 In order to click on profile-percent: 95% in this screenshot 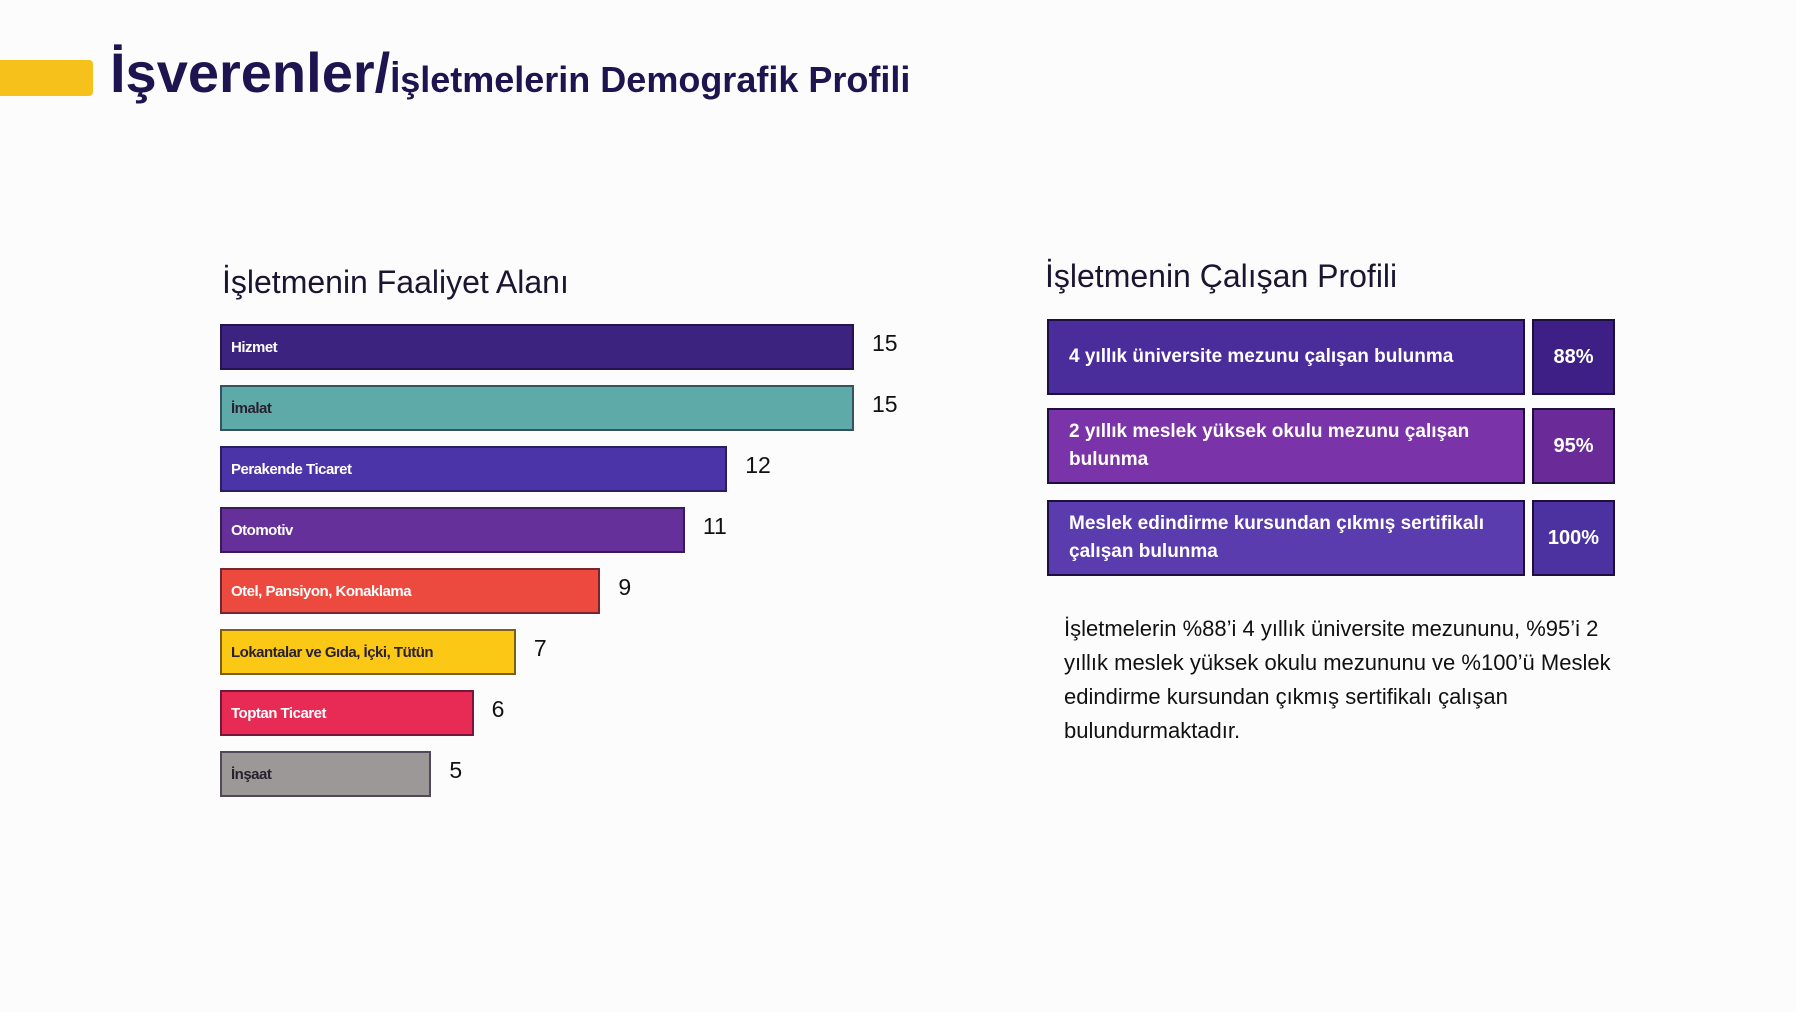, I will do `click(1573, 446)`.